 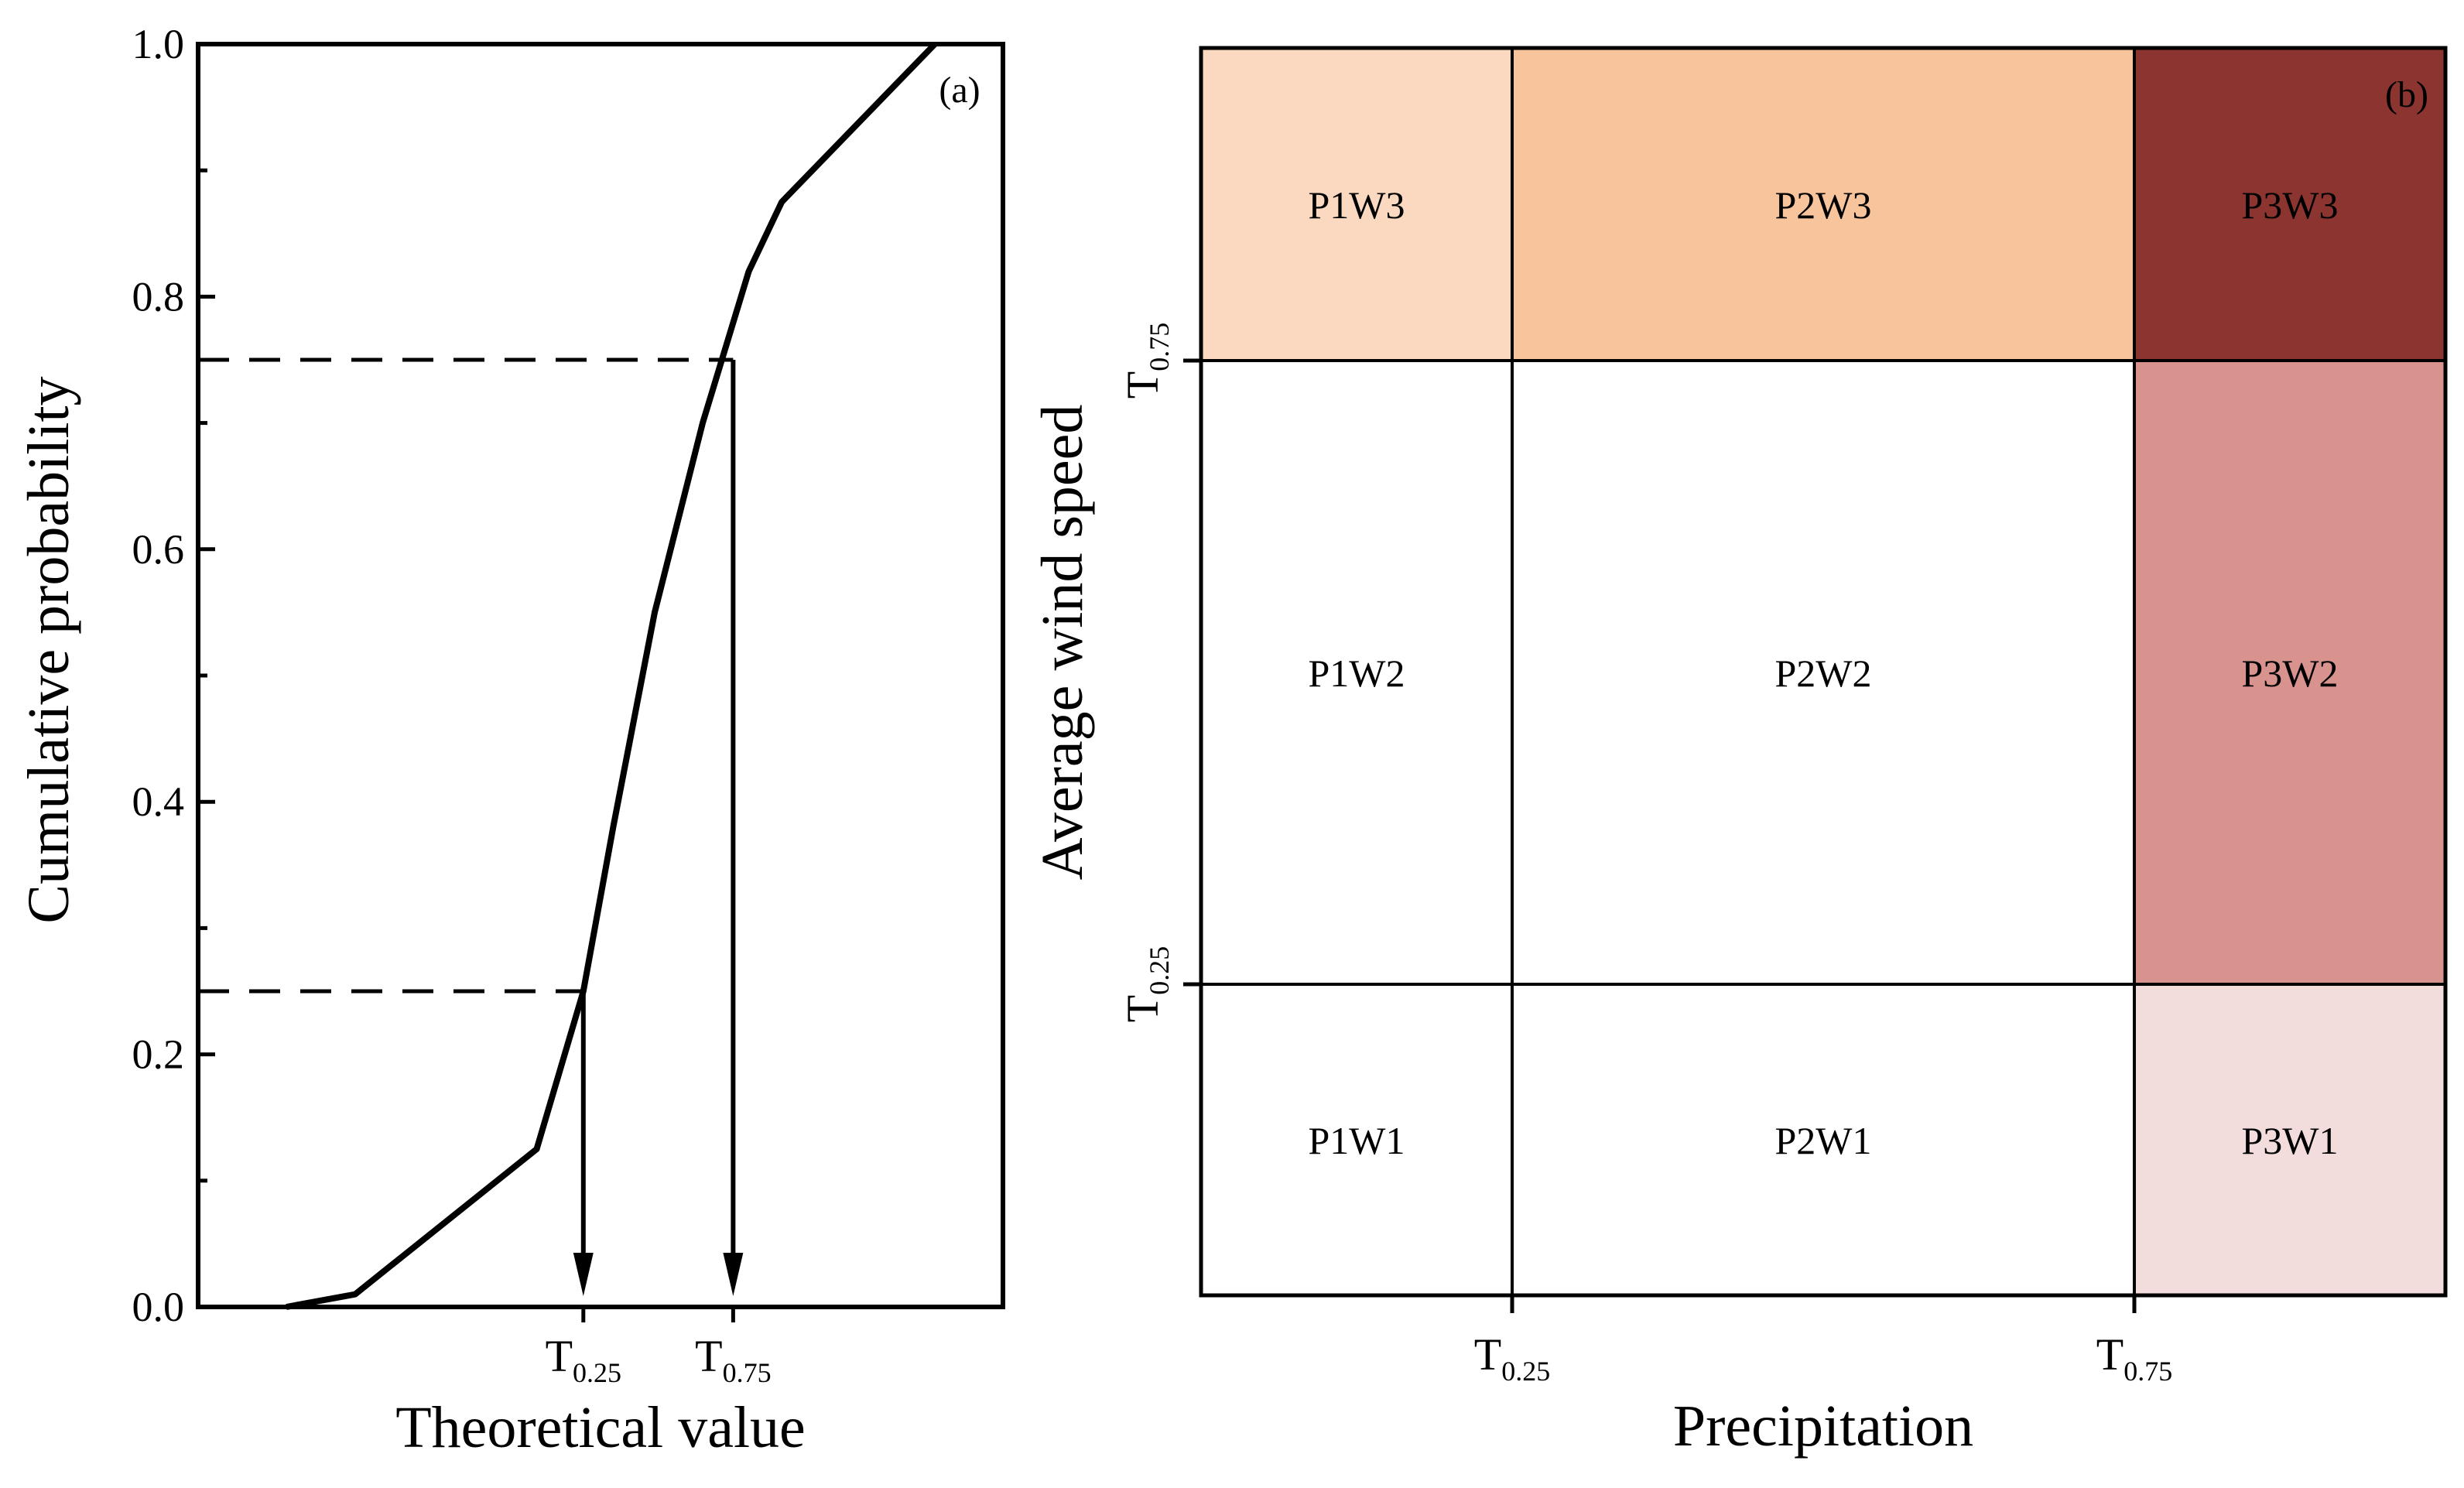 I want to click on x-tick-label-precip-t075-sub: 0.75, so click(x=2147, y=1371).